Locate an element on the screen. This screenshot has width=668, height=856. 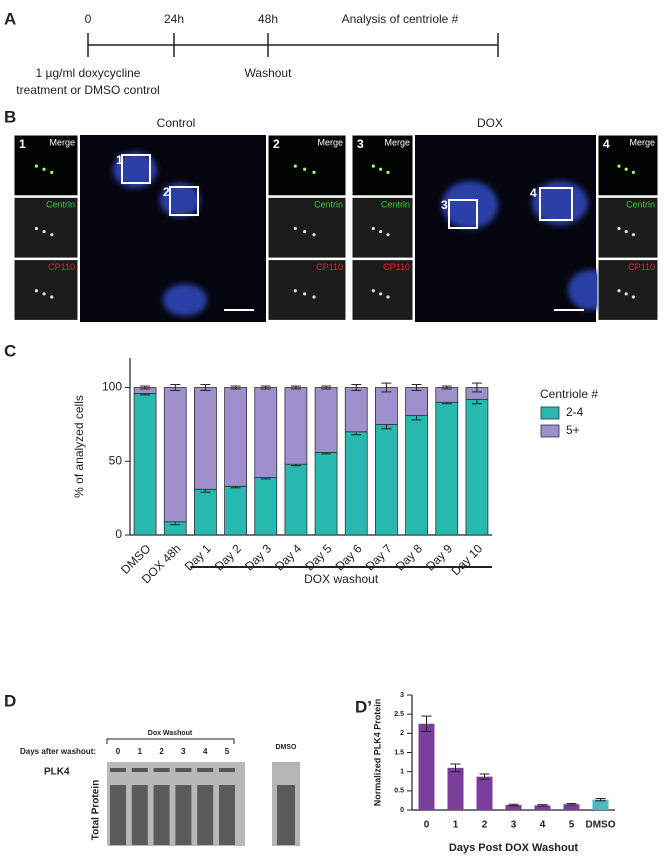
panel-label: B is located at coordinates (10, 116).